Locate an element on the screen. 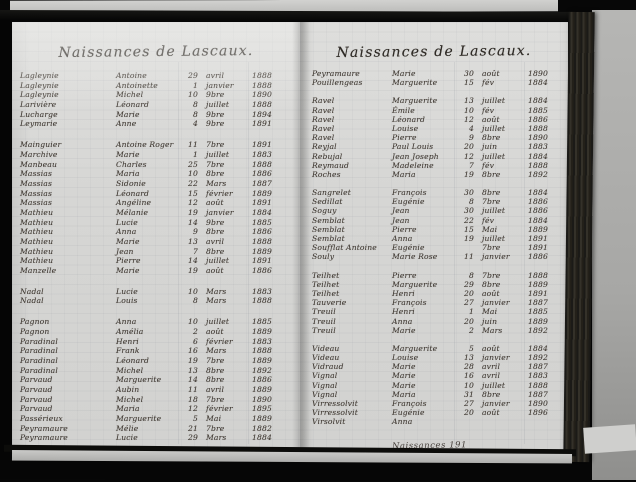 The width and height of the screenshot is (636, 482). surname-cell: Ravel is located at coordinates (323, 128).